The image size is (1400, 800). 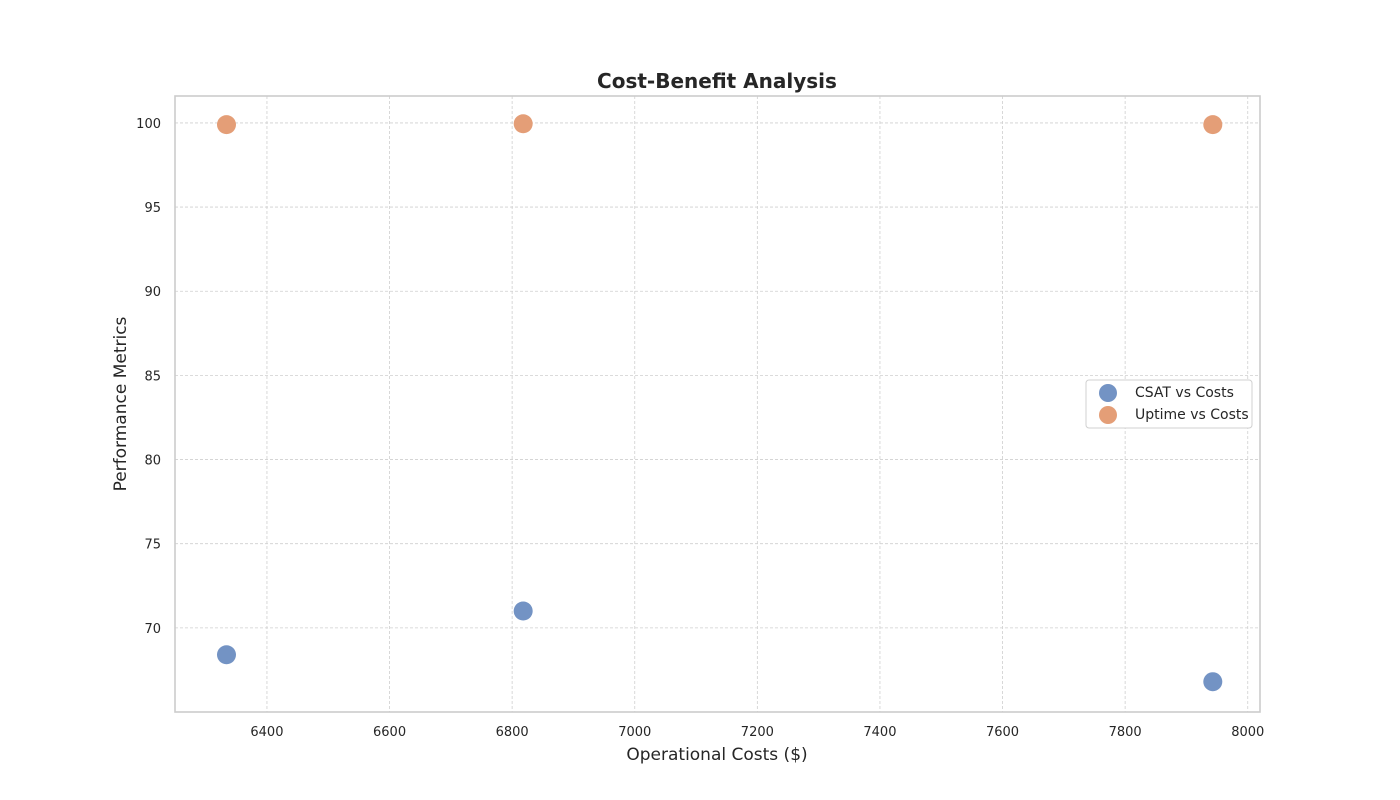 What do you see at coordinates (152, 629) in the screenshot?
I see `y-tick-label: 70` at bounding box center [152, 629].